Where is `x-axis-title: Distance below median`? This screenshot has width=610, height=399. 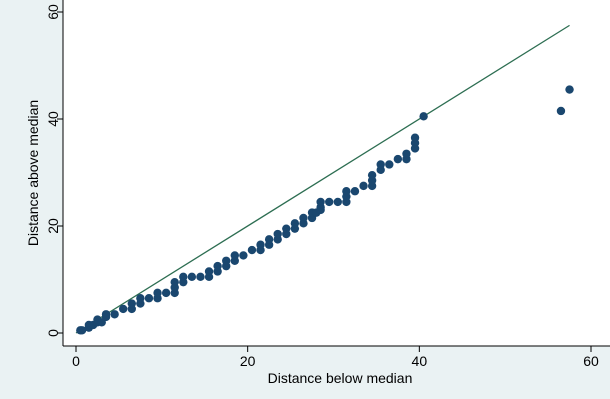
x-axis-title: Distance below median is located at coordinates (340, 378).